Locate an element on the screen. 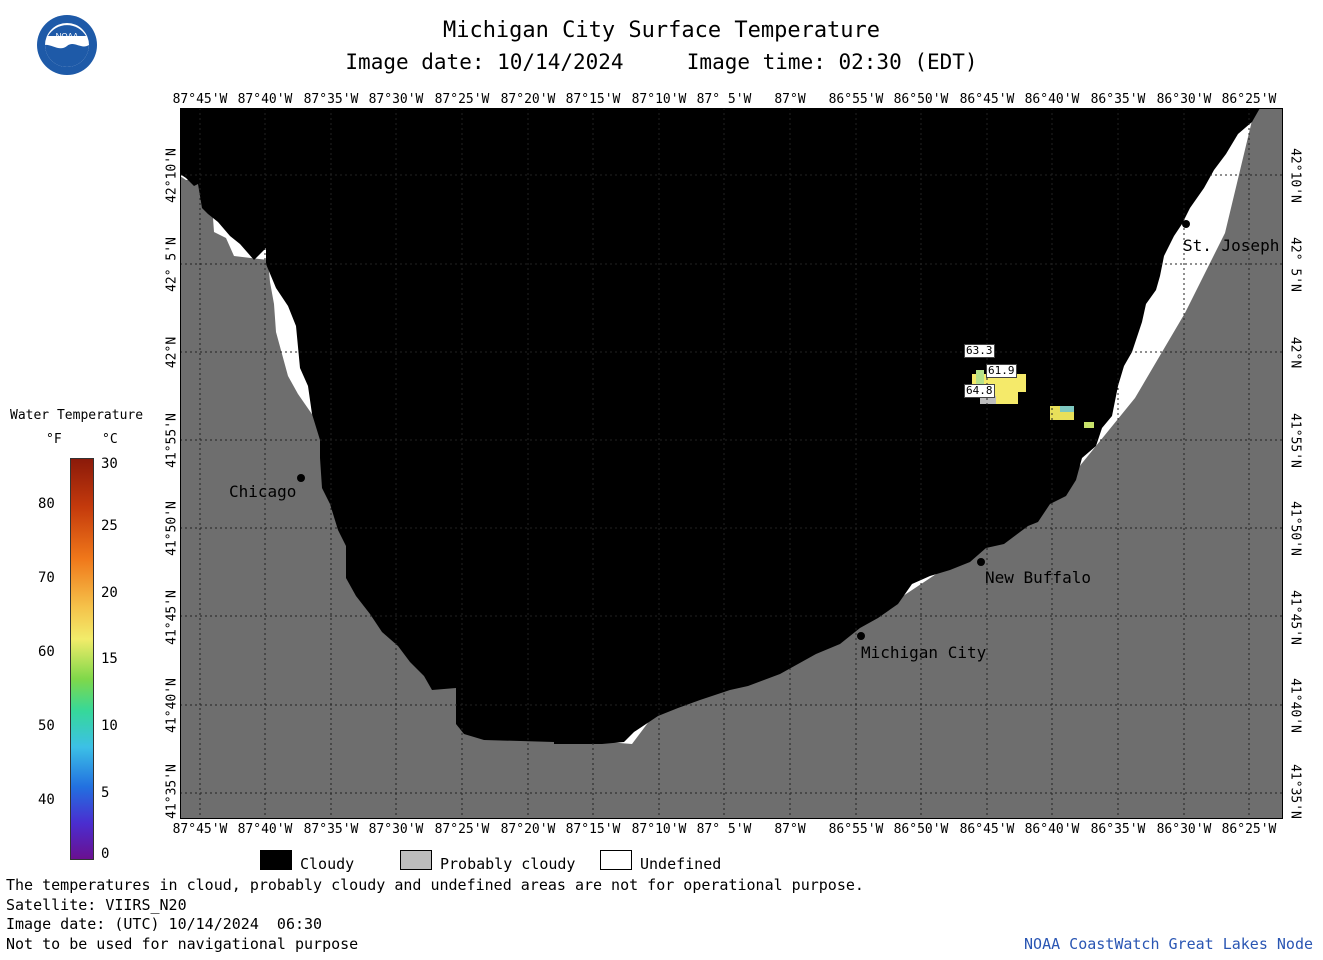 The image size is (1323, 960). temp-pixels-shore is located at coordinates (1089, 425).